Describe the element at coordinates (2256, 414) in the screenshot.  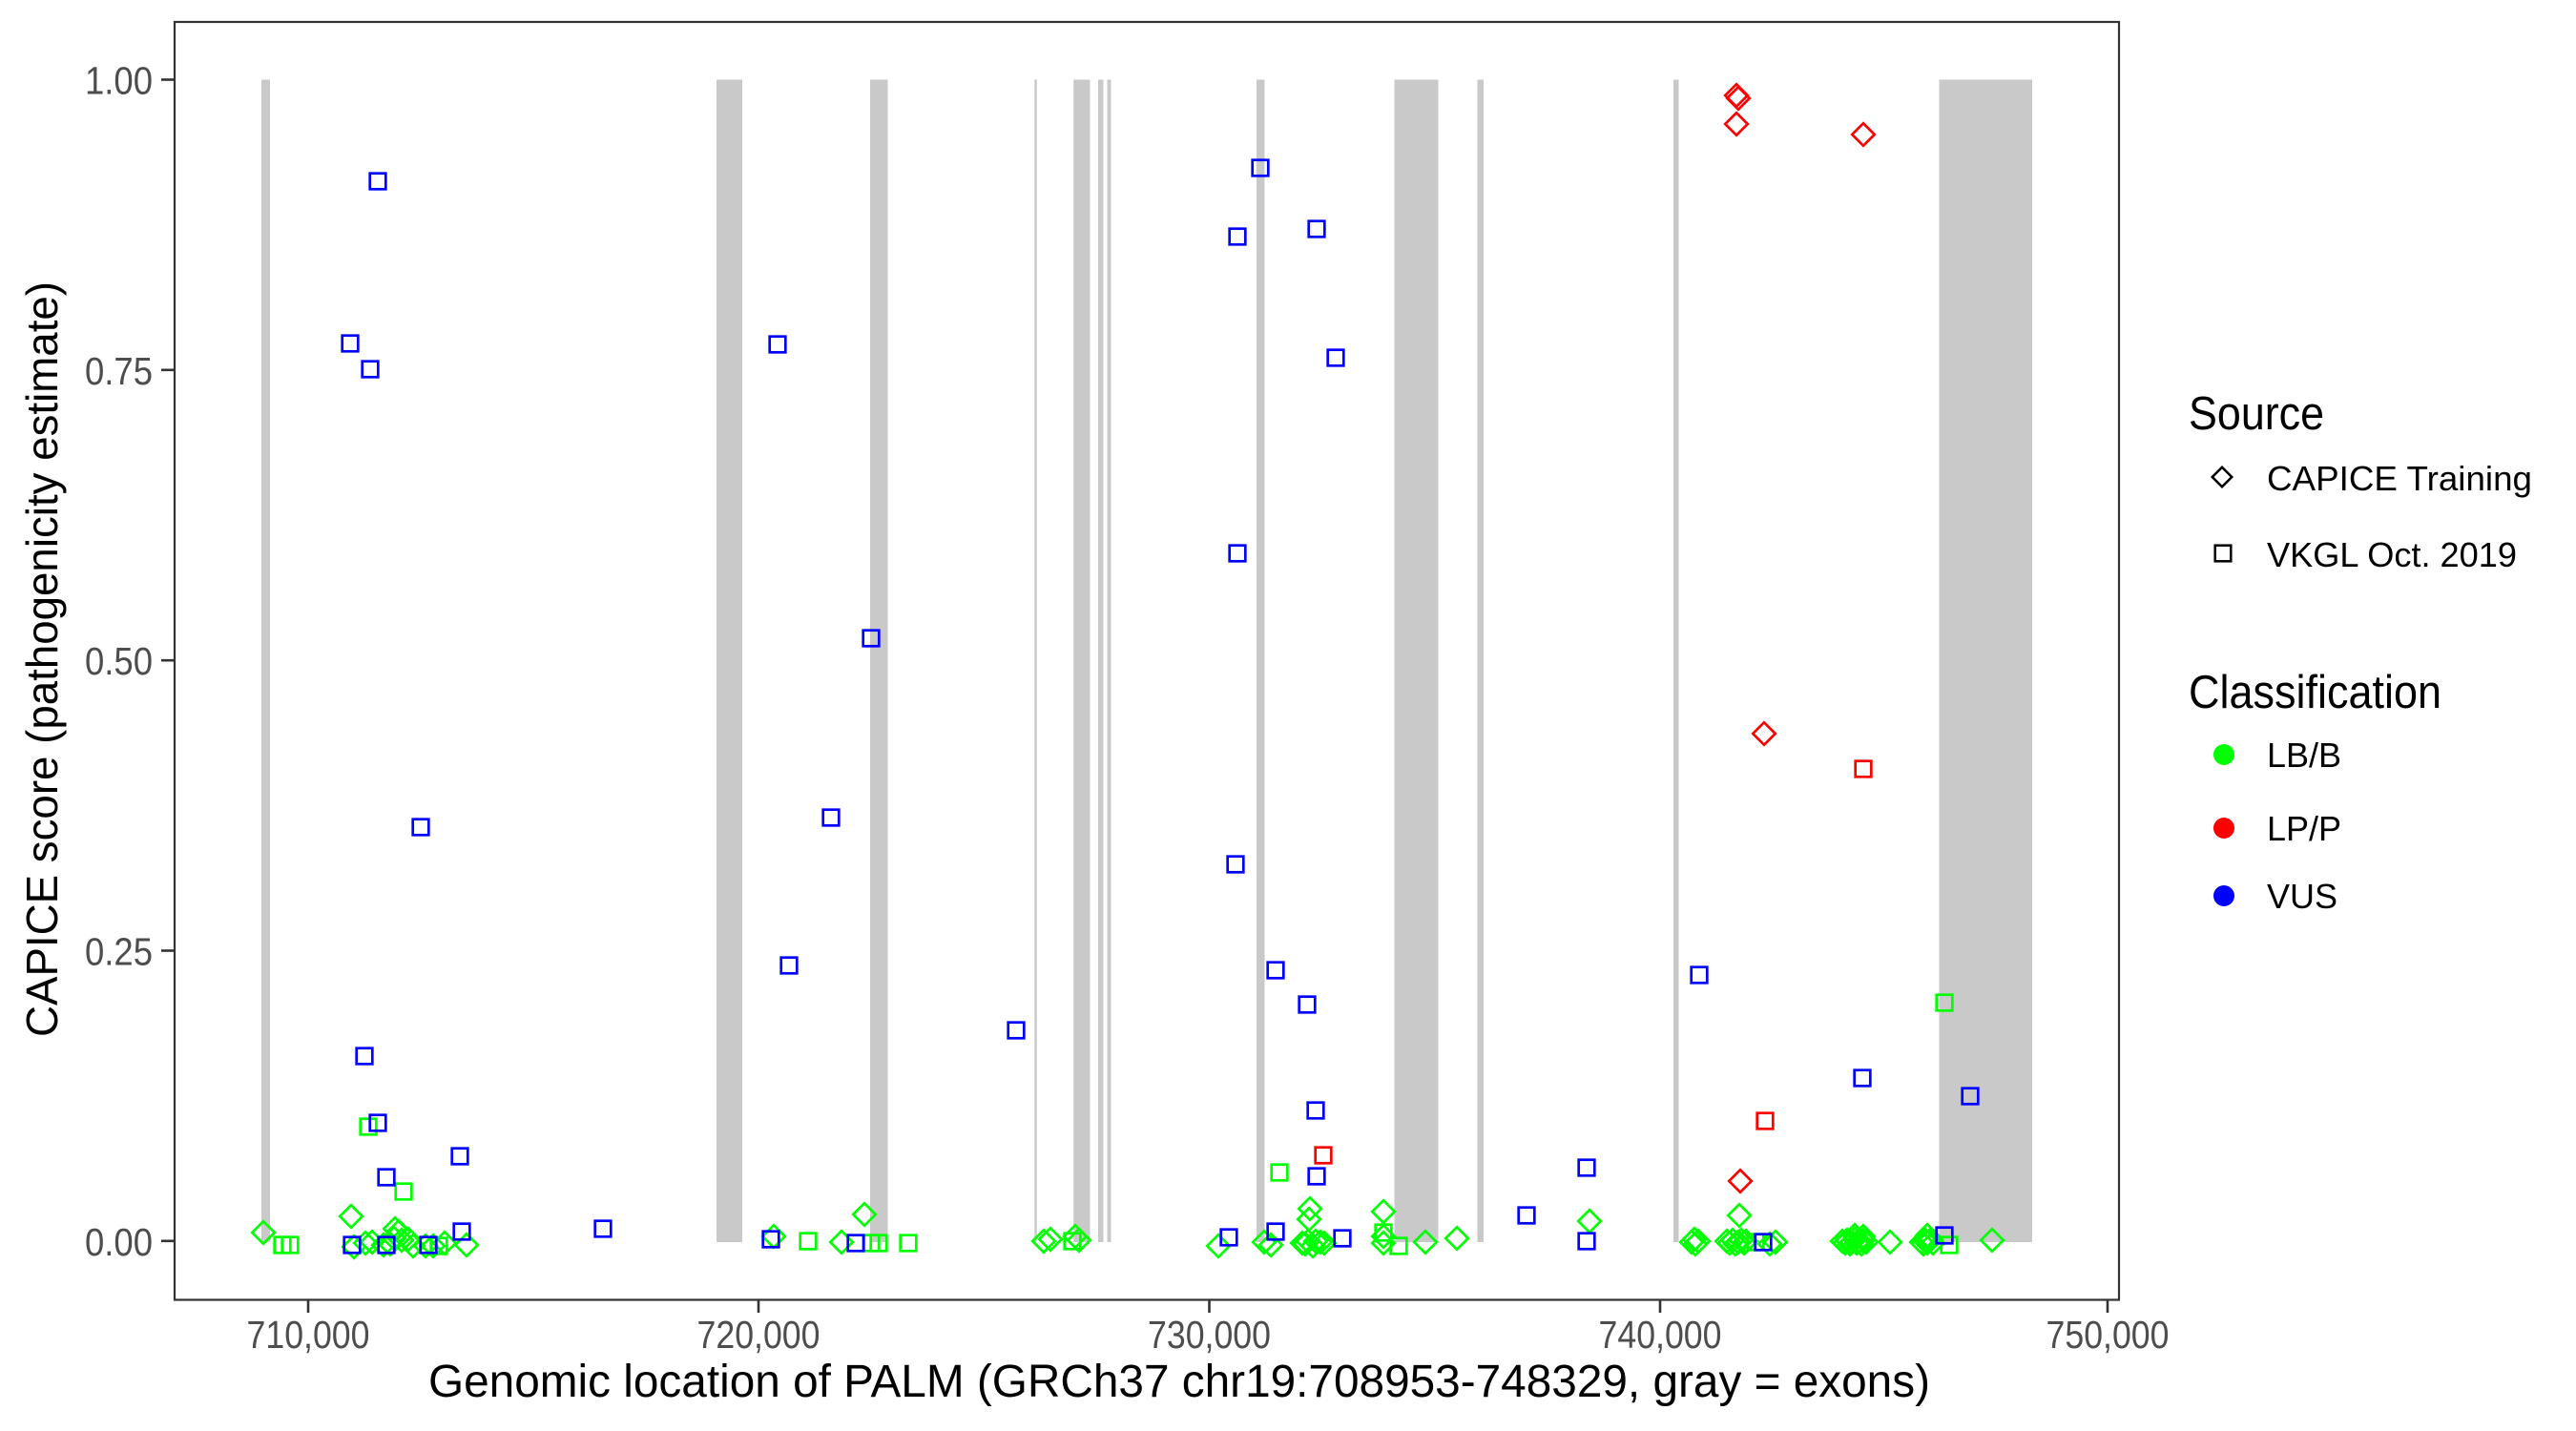
I see `svg-text: Source` at that location.